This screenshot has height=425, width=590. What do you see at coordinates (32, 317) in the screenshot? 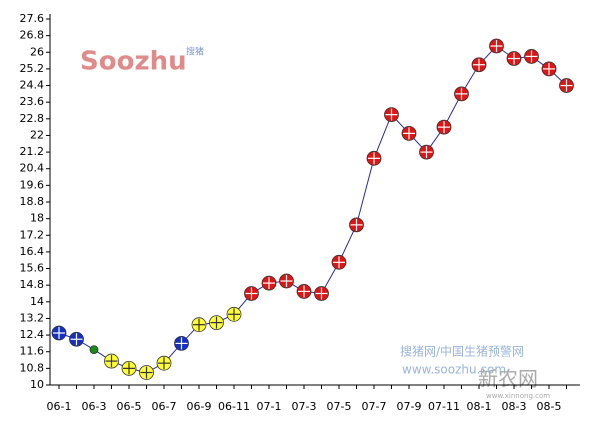
I see `y-tick-label: 13.2` at bounding box center [32, 317].